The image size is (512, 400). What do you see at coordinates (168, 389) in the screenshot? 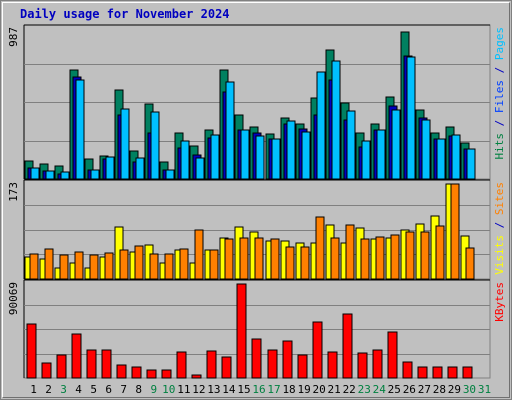
I see `x-tick-label: 10` at bounding box center [168, 389].